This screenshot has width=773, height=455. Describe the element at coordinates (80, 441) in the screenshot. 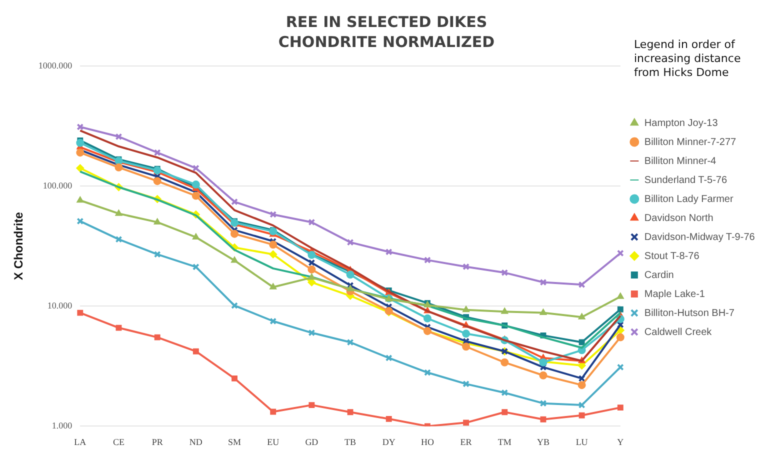

I see `x-tick-label: LA` at that location.